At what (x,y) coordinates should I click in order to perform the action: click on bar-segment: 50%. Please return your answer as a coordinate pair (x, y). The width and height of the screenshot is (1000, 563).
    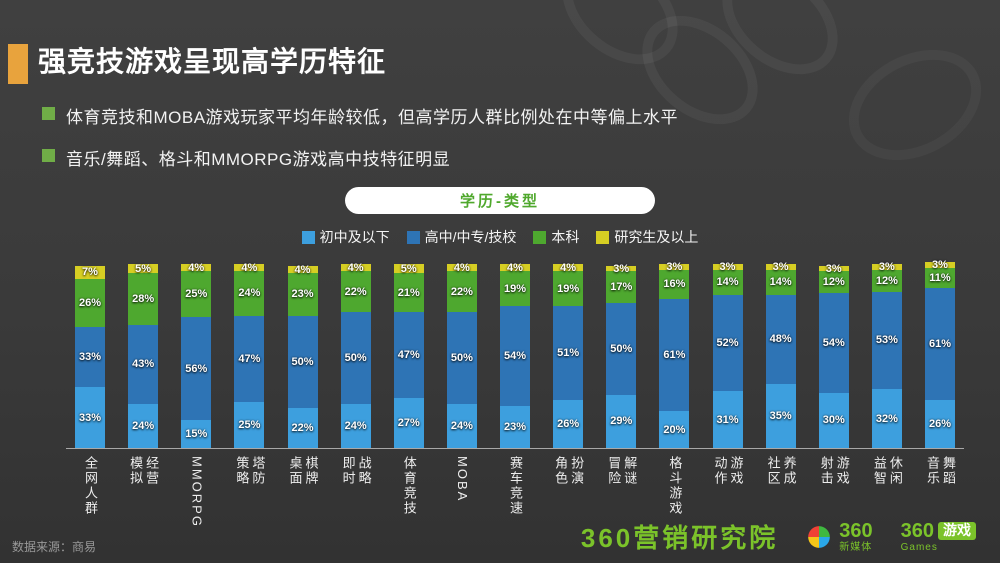
    Looking at the image, I should click on (621, 348).